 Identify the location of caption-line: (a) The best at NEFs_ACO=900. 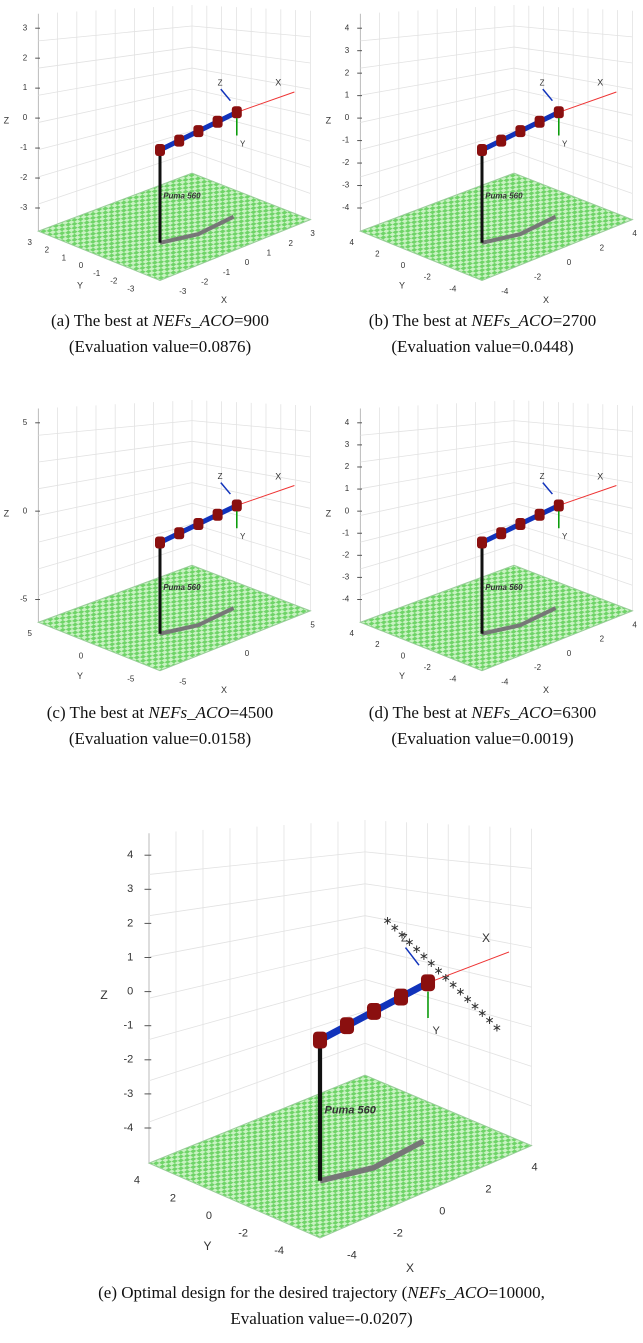
(160, 321).